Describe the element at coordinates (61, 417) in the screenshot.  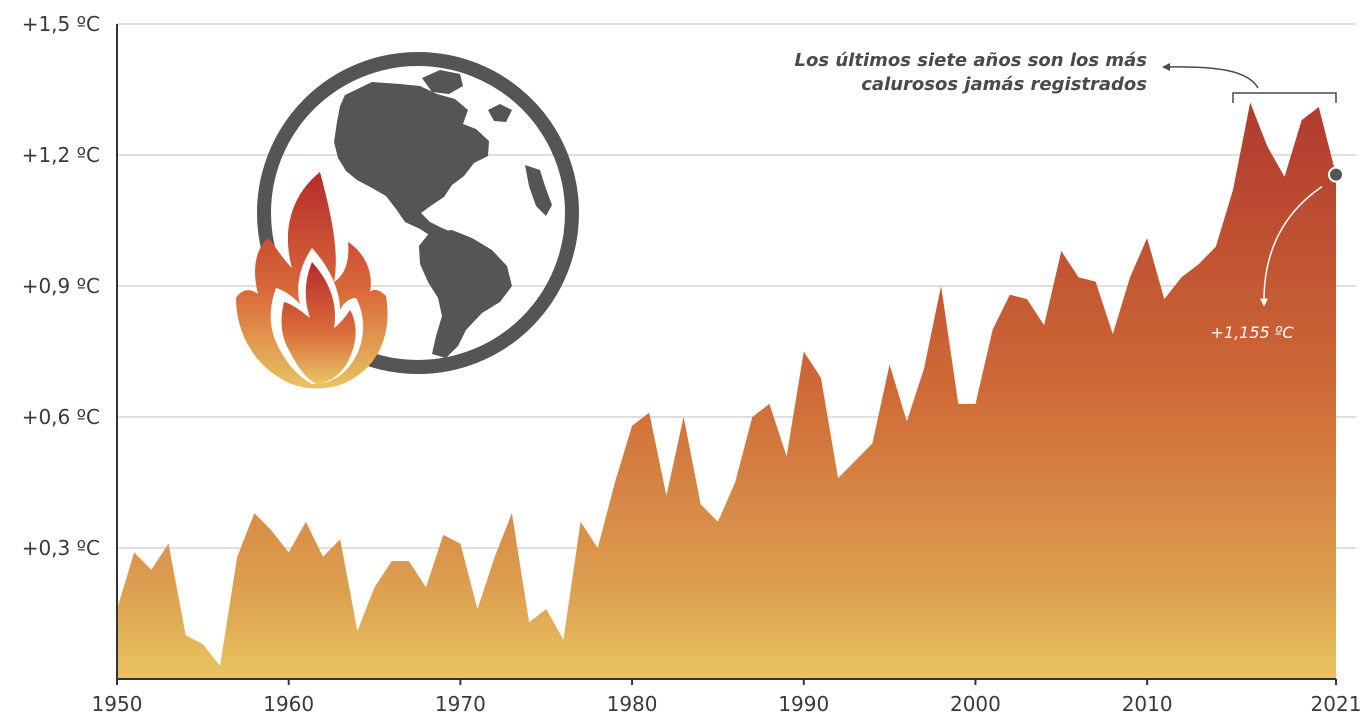
I see `y-tick-label: +0,6 ºC` at that location.